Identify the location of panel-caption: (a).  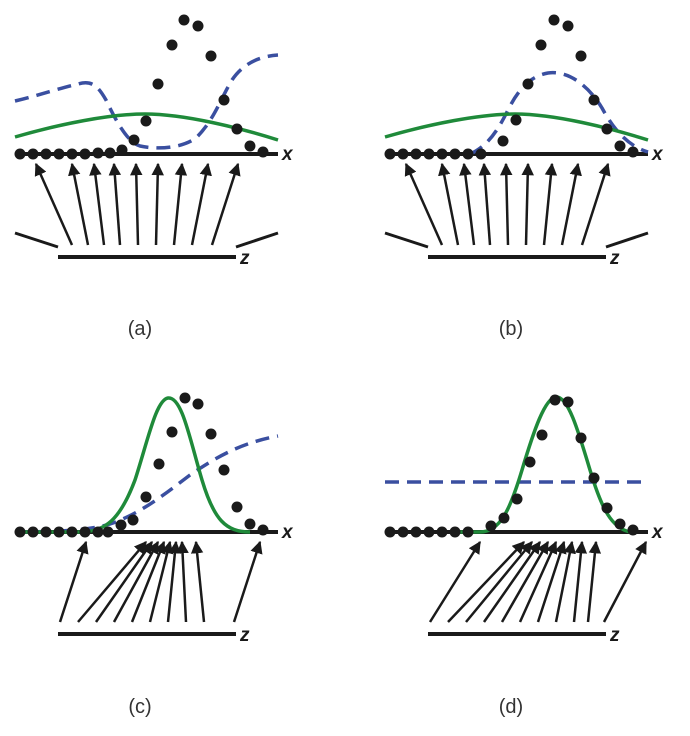
(140, 329).